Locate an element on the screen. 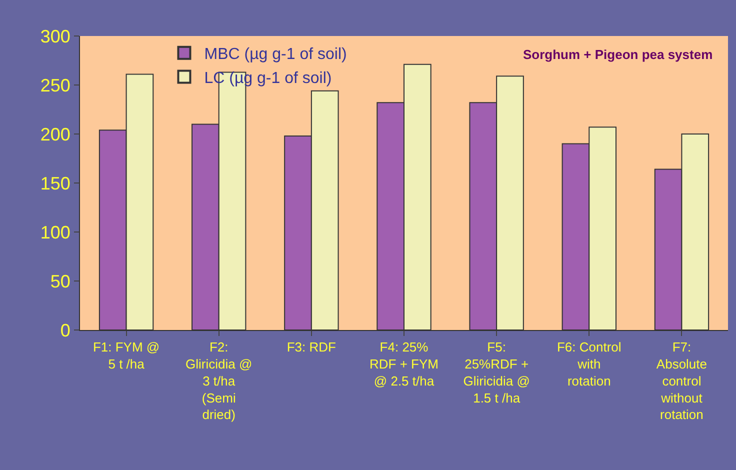  x-tick-label: F7: Absolute control without rotation is located at coordinates (682, 381).